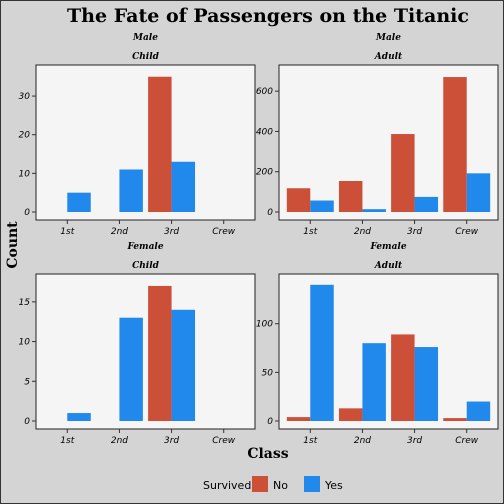  I want to click on y-tick-label: 200, so click(264, 173).